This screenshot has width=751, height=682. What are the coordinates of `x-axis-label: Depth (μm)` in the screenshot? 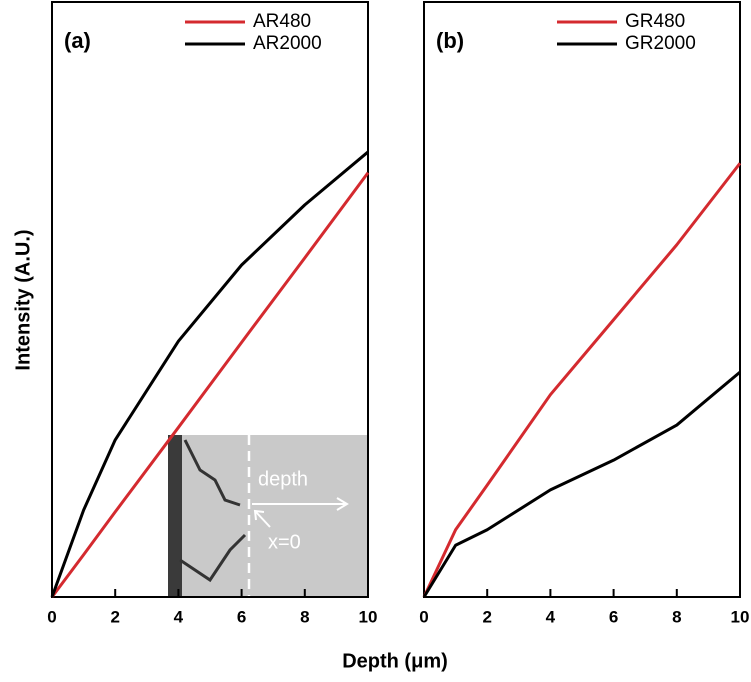 It's located at (395, 661).